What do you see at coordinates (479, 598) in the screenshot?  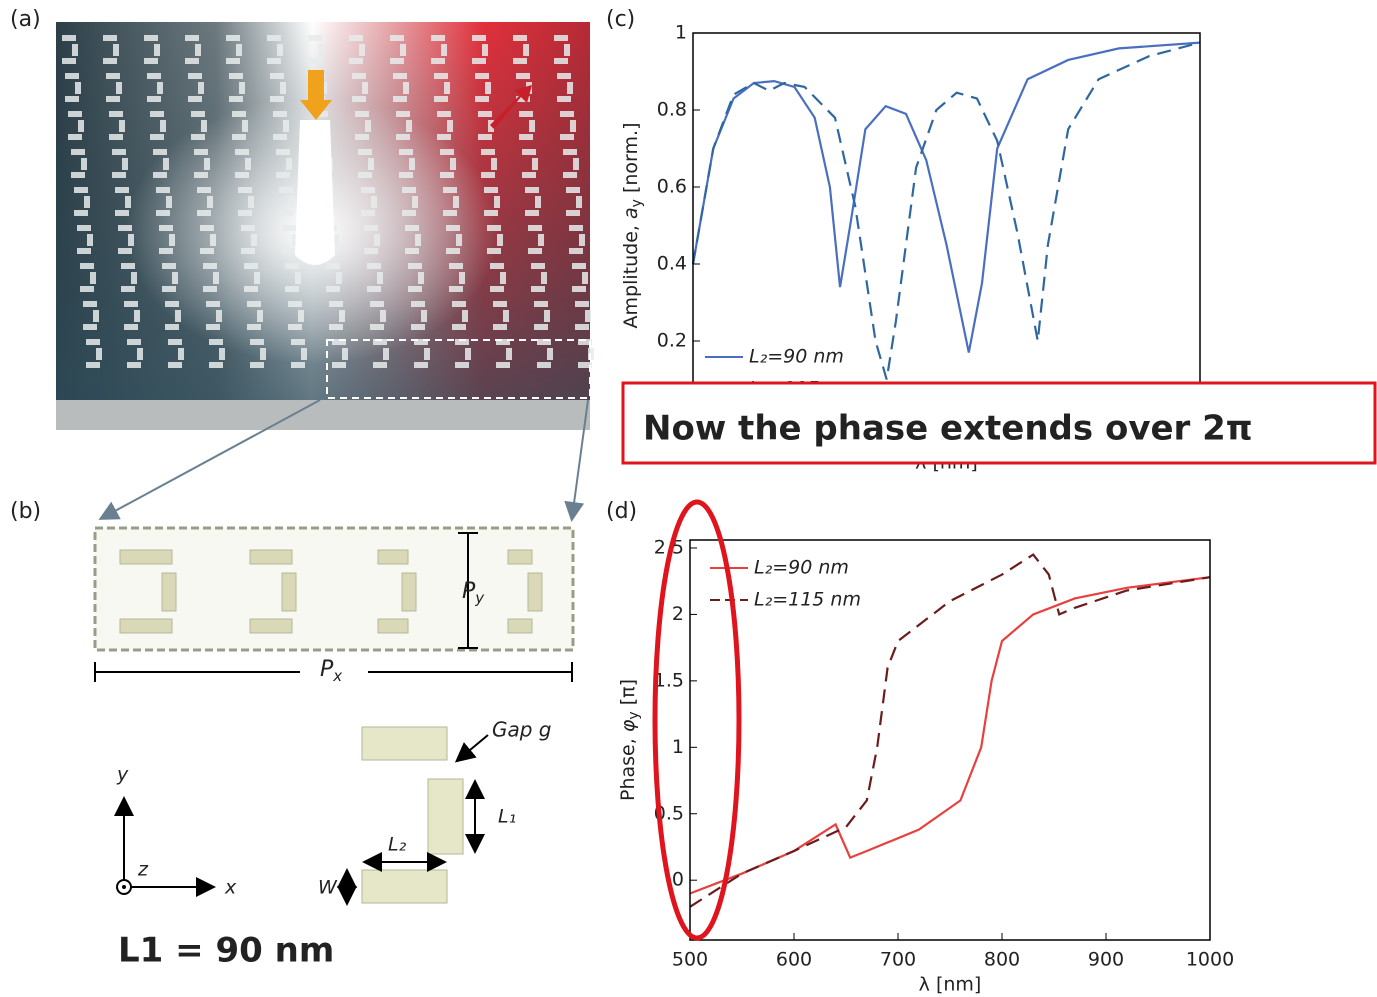 I see `subscript: y` at bounding box center [479, 598].